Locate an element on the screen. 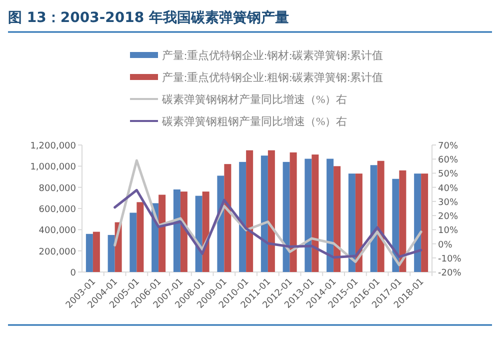  chart-title: 图 13：2003-2018 年我国碳素弹簧钢产量 is located at coordinates (148, 17).